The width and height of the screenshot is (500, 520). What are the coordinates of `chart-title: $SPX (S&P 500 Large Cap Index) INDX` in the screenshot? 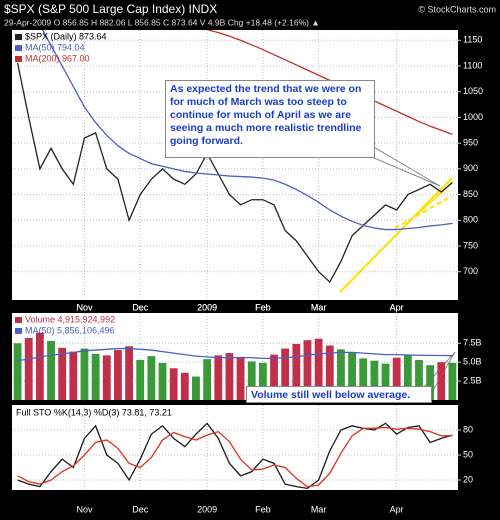 It's located at (110, 9).